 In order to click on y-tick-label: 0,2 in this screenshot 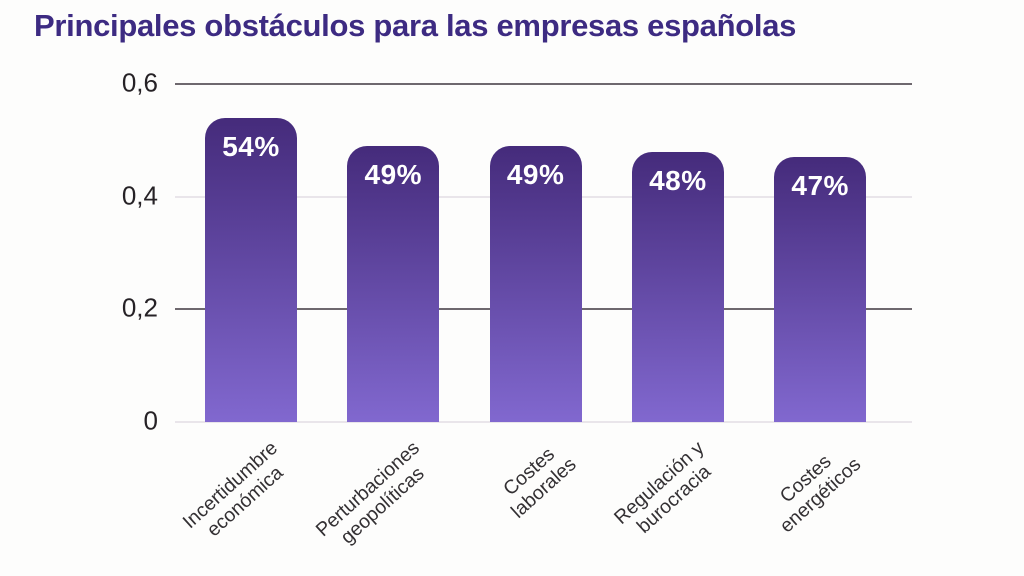, I will do `click(139, 307)`.